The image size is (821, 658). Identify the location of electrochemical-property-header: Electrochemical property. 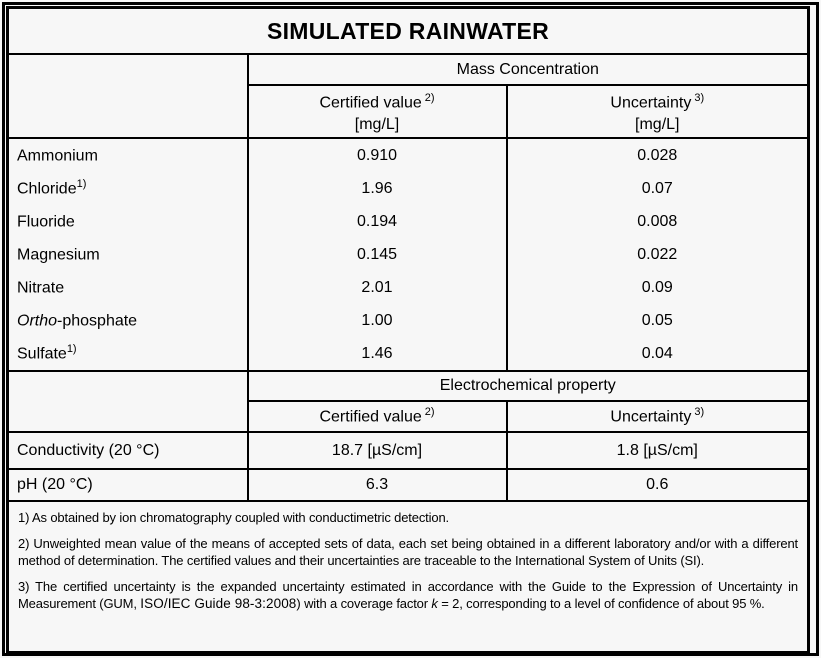
(527, 385).